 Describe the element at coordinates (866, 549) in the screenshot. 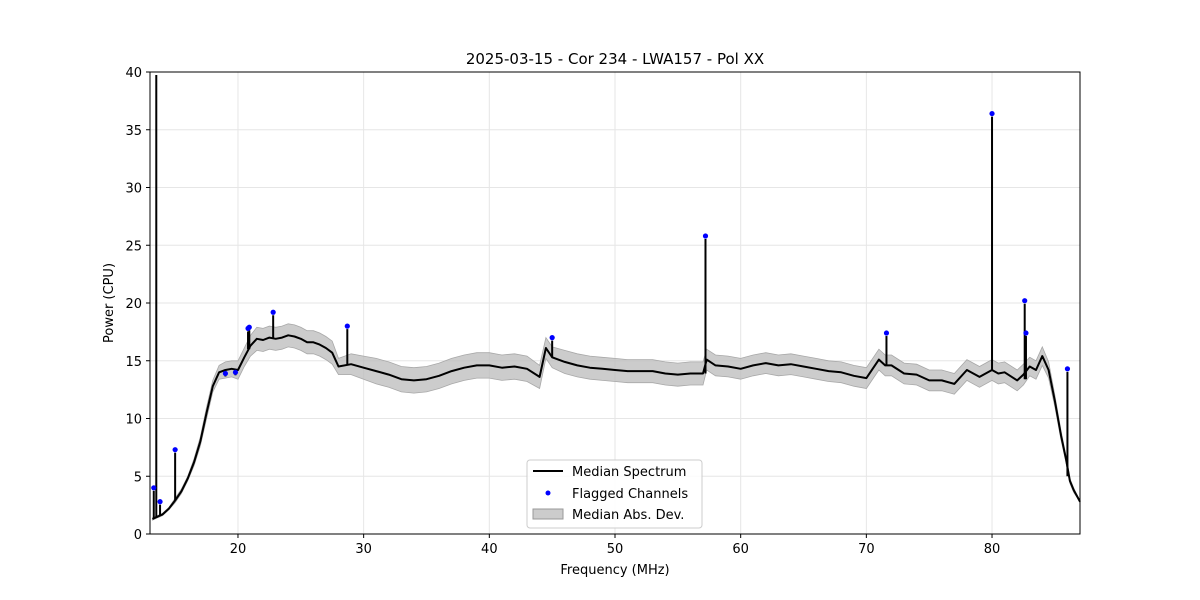

I see `x-tick-label: 70` at that location.